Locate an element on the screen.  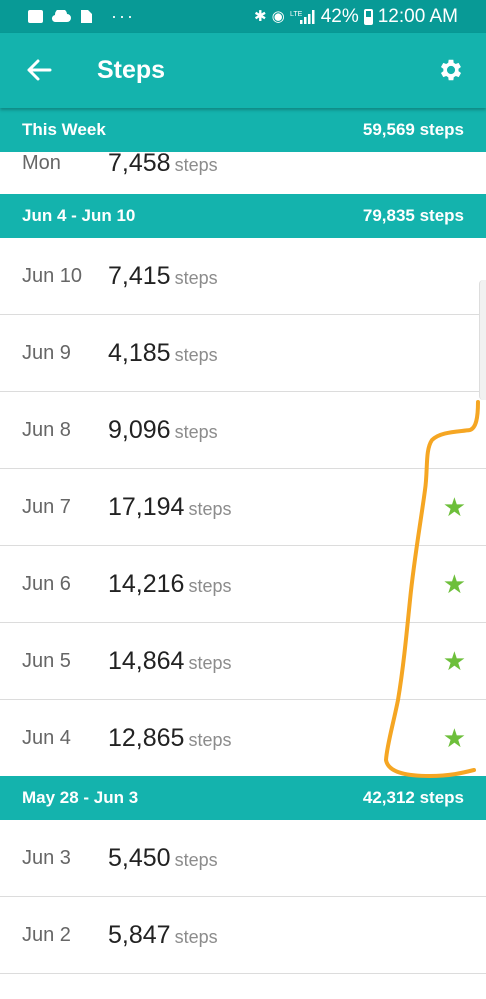
page-title: Steps is located at coordinates (131, 70).